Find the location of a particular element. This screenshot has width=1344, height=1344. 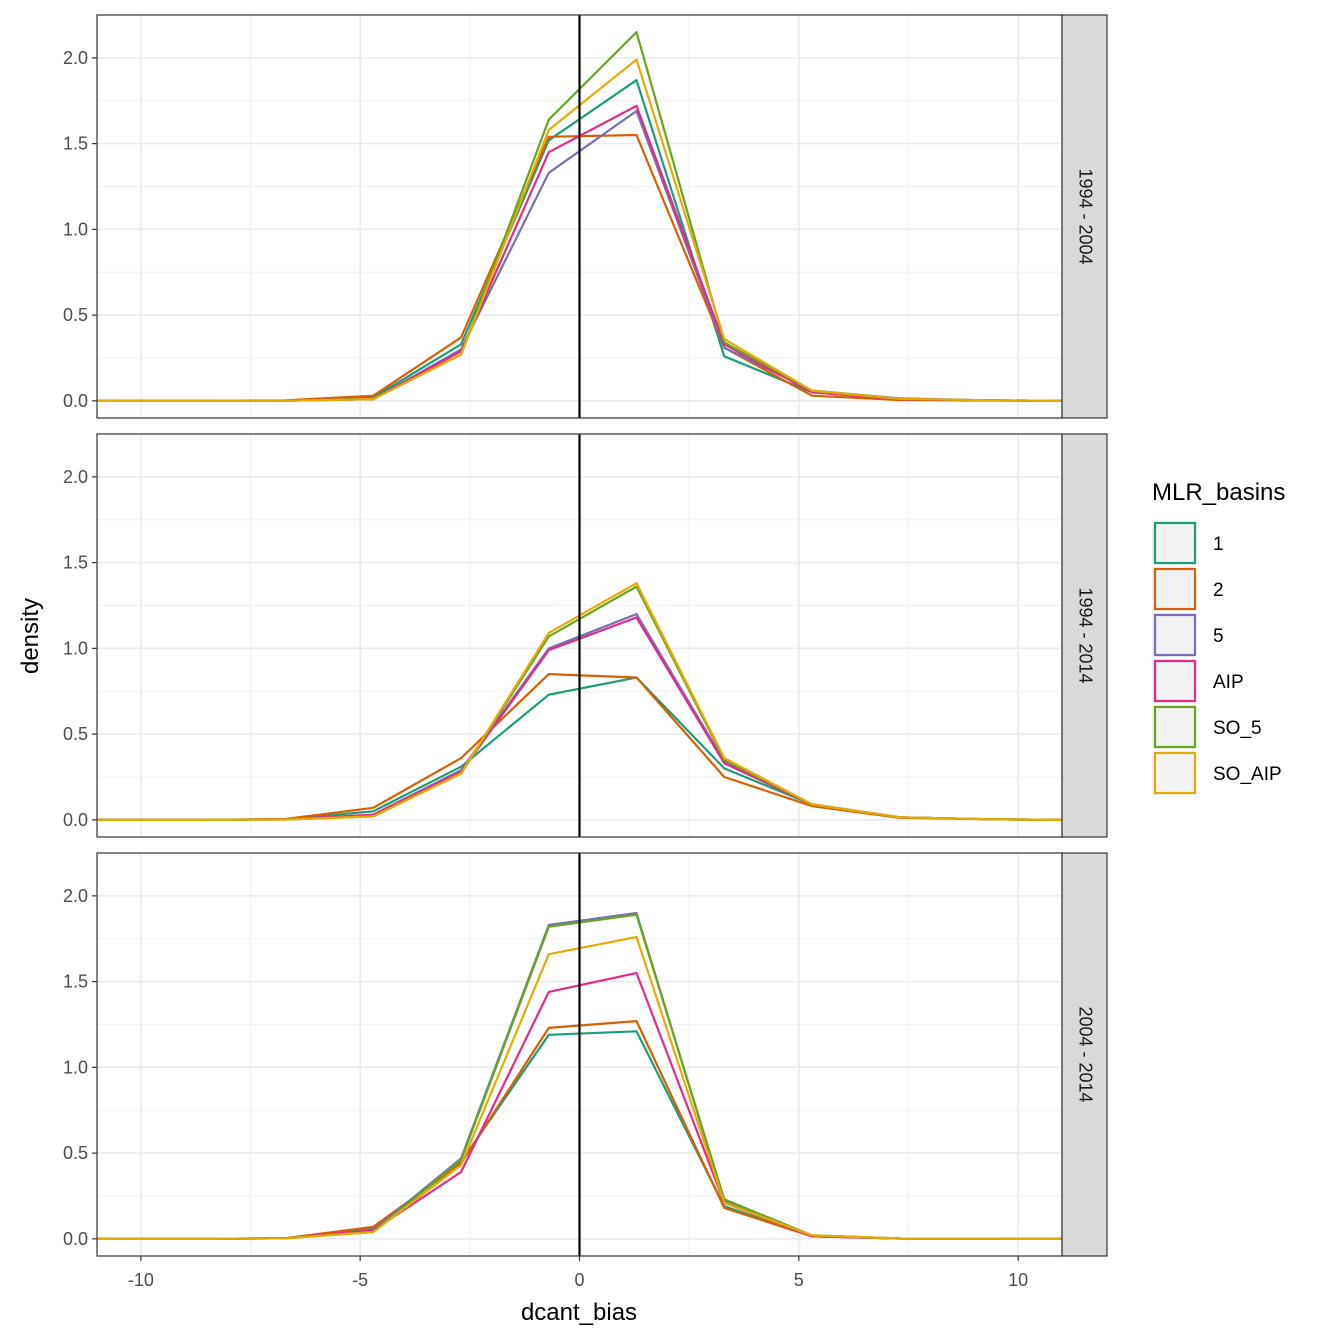

x-tick-label: 5 is located at coordinates (799, 1280).